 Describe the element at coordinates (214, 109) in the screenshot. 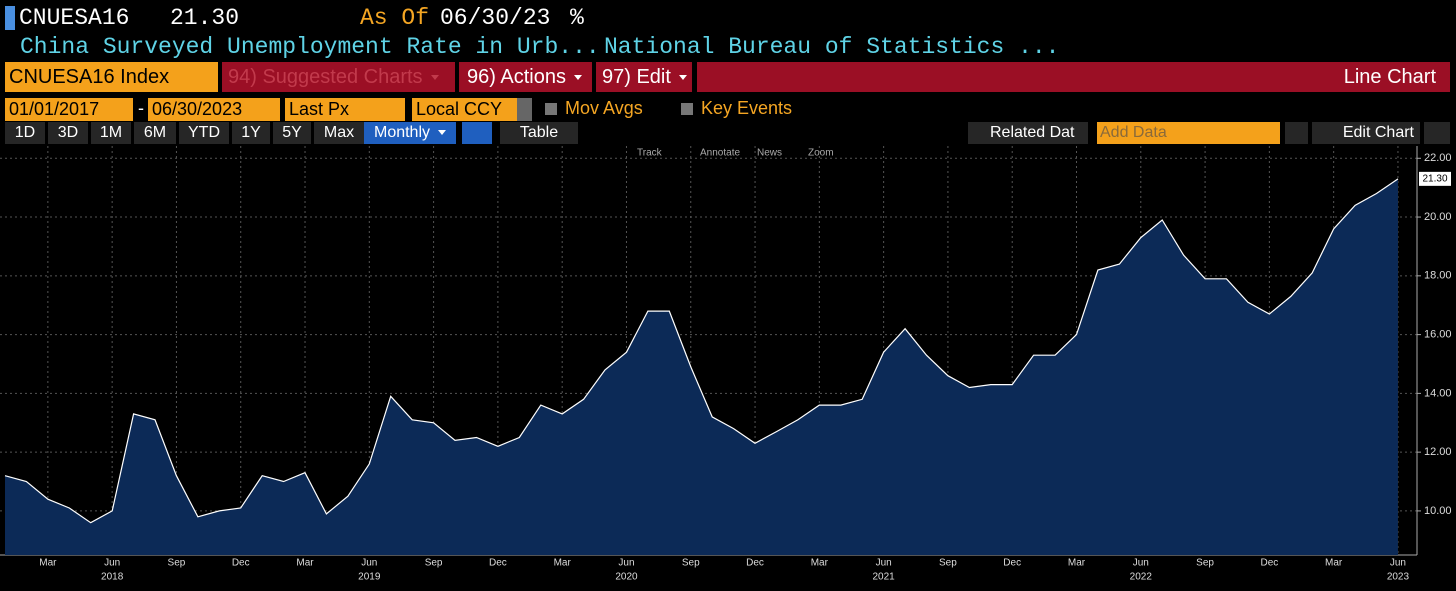

I see `end-date: 06/30/2023` at that location.